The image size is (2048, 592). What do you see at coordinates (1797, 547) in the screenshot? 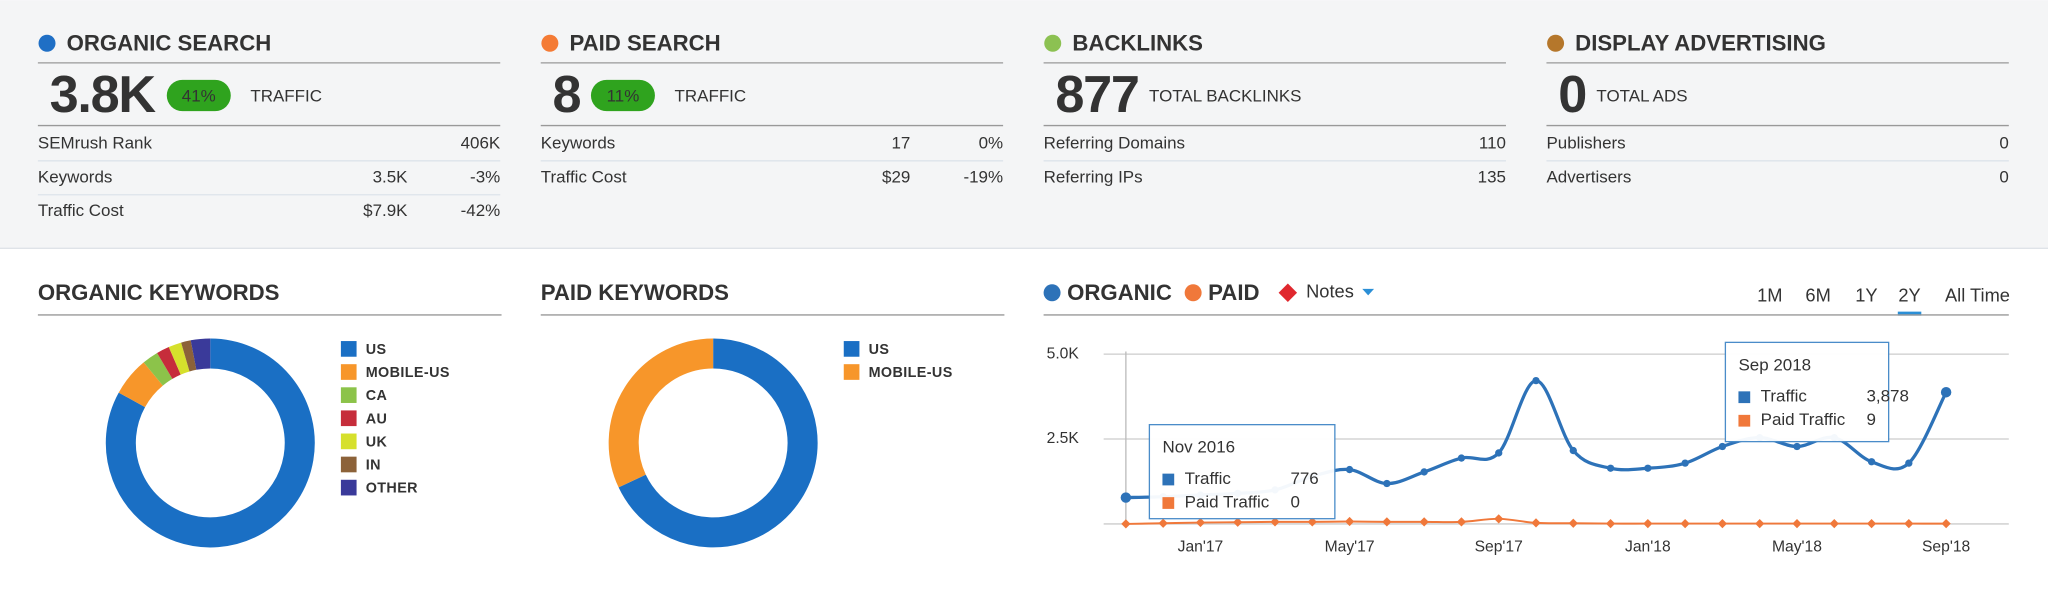
I see `x-tick-label: May'18` at bounding box center [1797, 547].